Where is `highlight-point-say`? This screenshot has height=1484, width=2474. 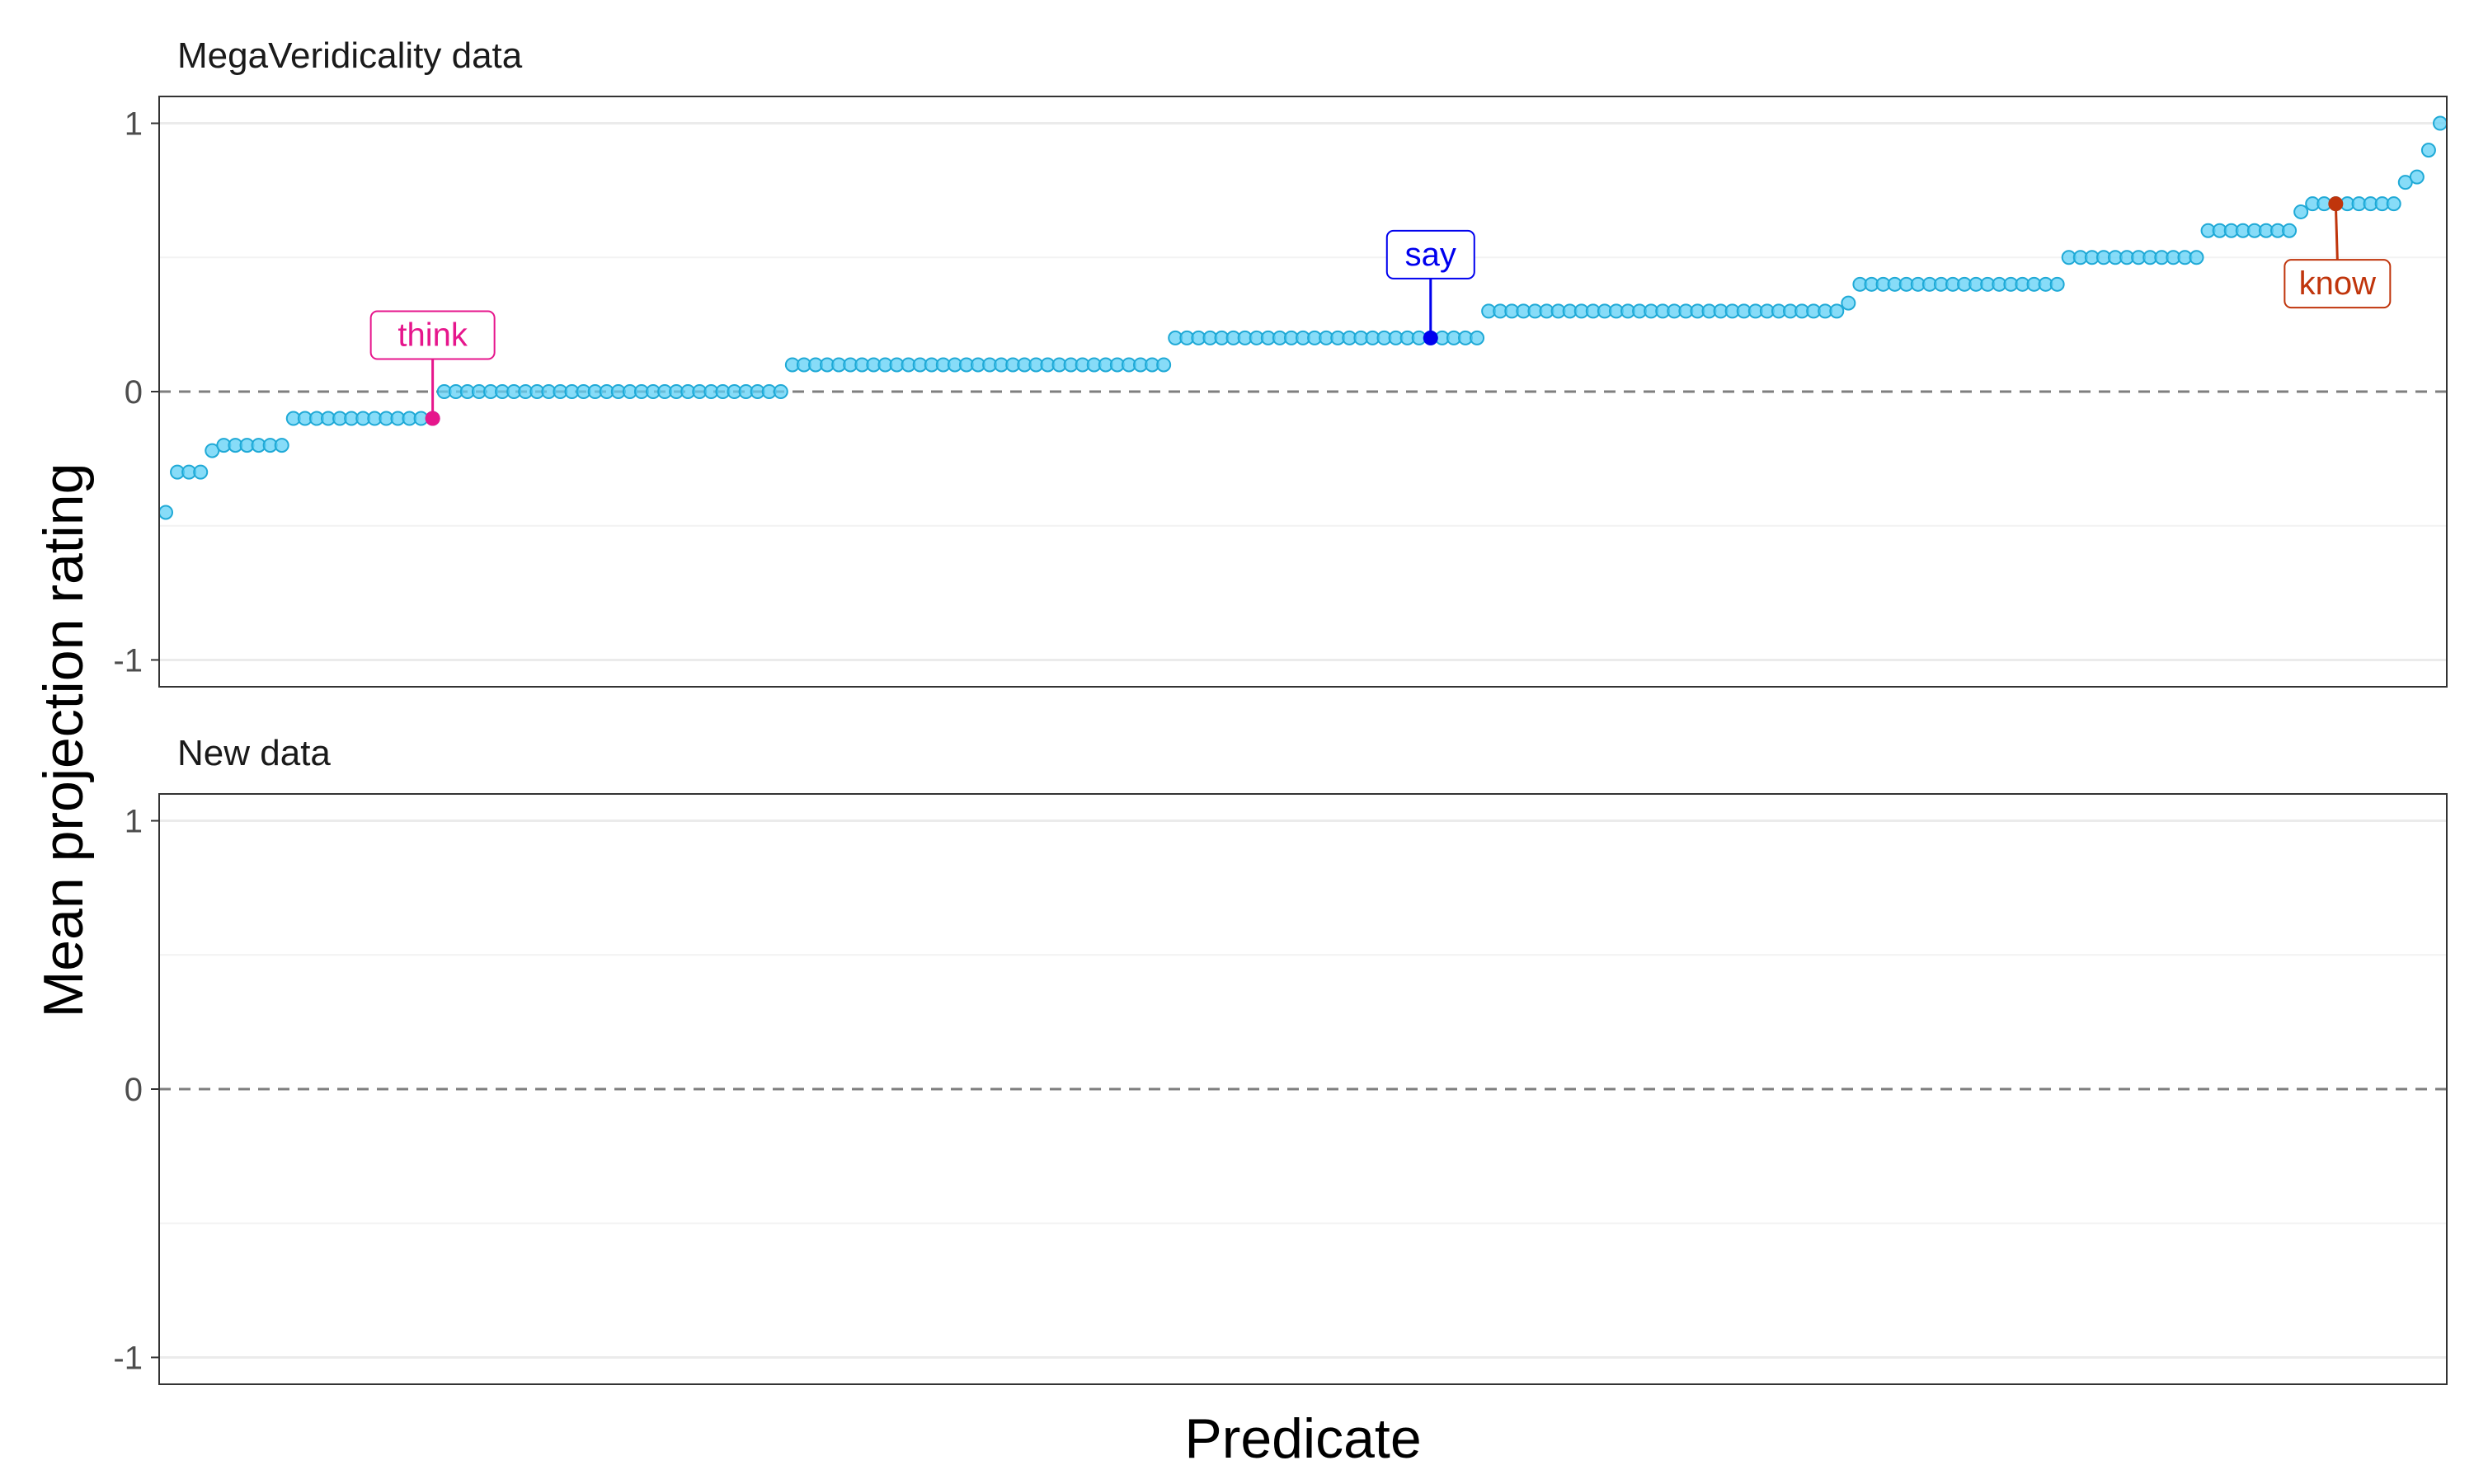
highlight-point-say is located at coordinates (1430, 337).